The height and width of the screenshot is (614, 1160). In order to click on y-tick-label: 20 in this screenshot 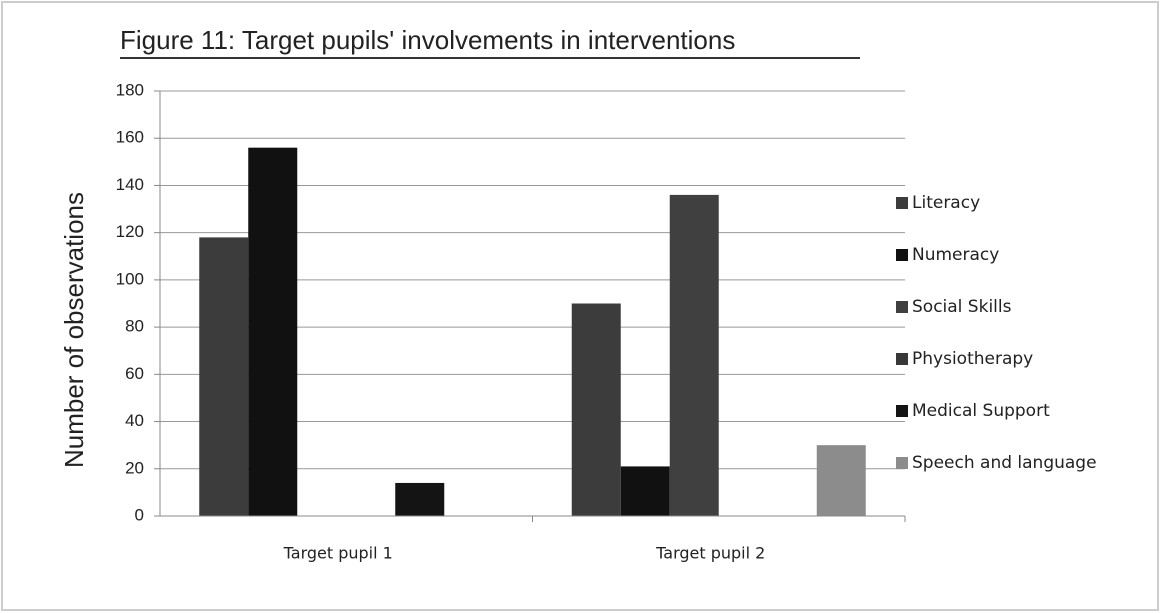, I will do `click(134, 467)`.